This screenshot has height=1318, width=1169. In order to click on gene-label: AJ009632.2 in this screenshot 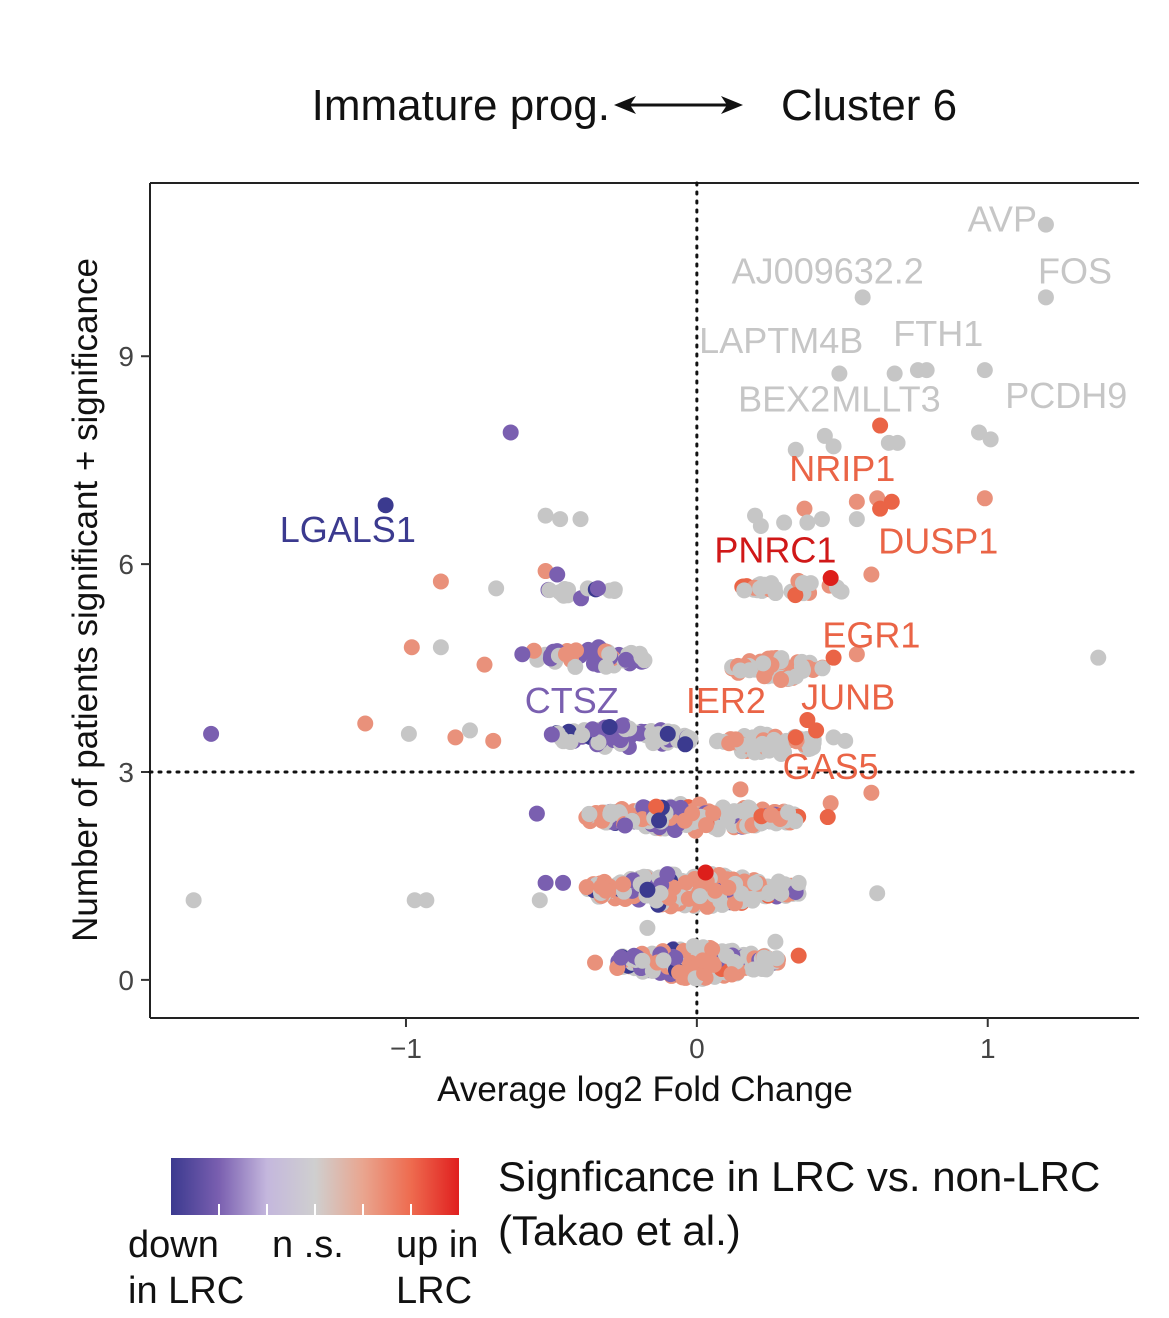, I will do `click(828, 270)`.